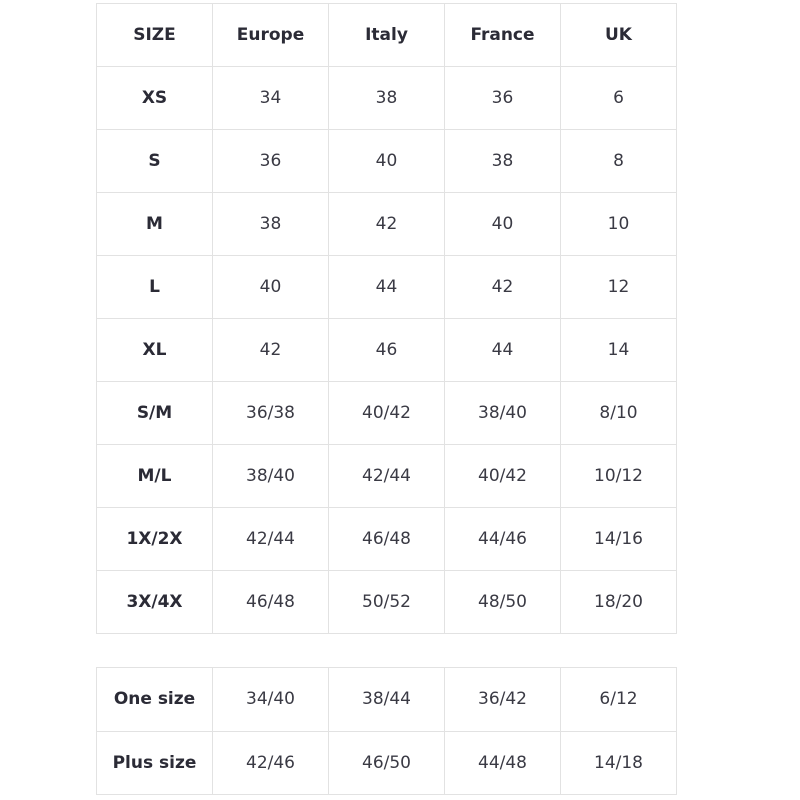  I want to click on size-value-cell: 14/16, so click(618, 539).